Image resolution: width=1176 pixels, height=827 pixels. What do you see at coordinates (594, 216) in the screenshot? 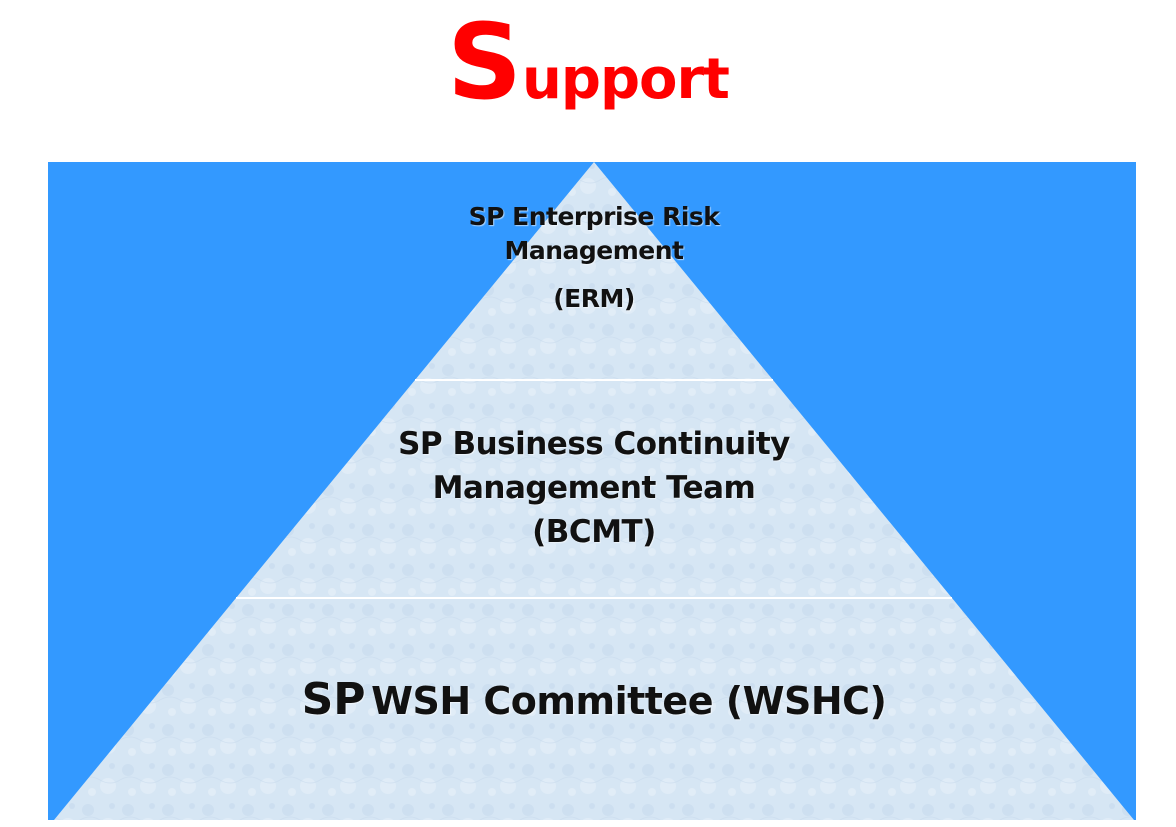
I see `top-tier-line1: SP Enterprise Risk` at bounding box center [594, 216].